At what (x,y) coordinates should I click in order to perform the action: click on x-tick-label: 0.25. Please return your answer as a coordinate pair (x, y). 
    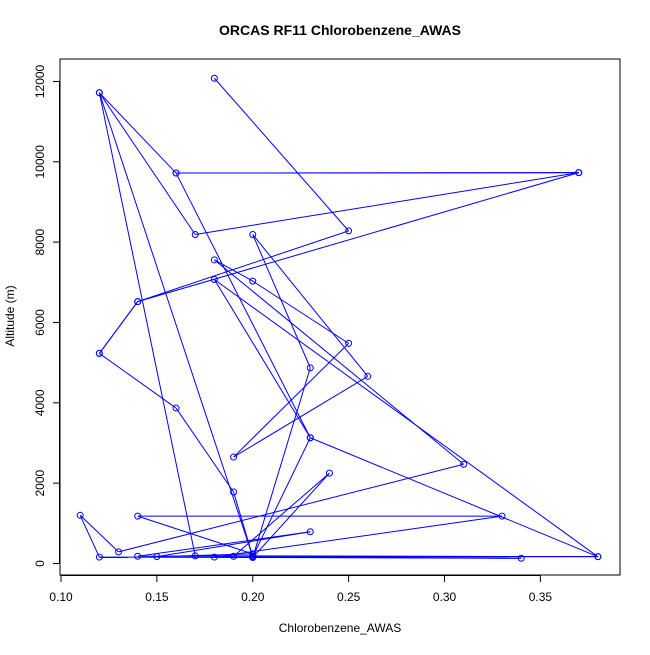
    Looking at the image, I should click on (349, 597).